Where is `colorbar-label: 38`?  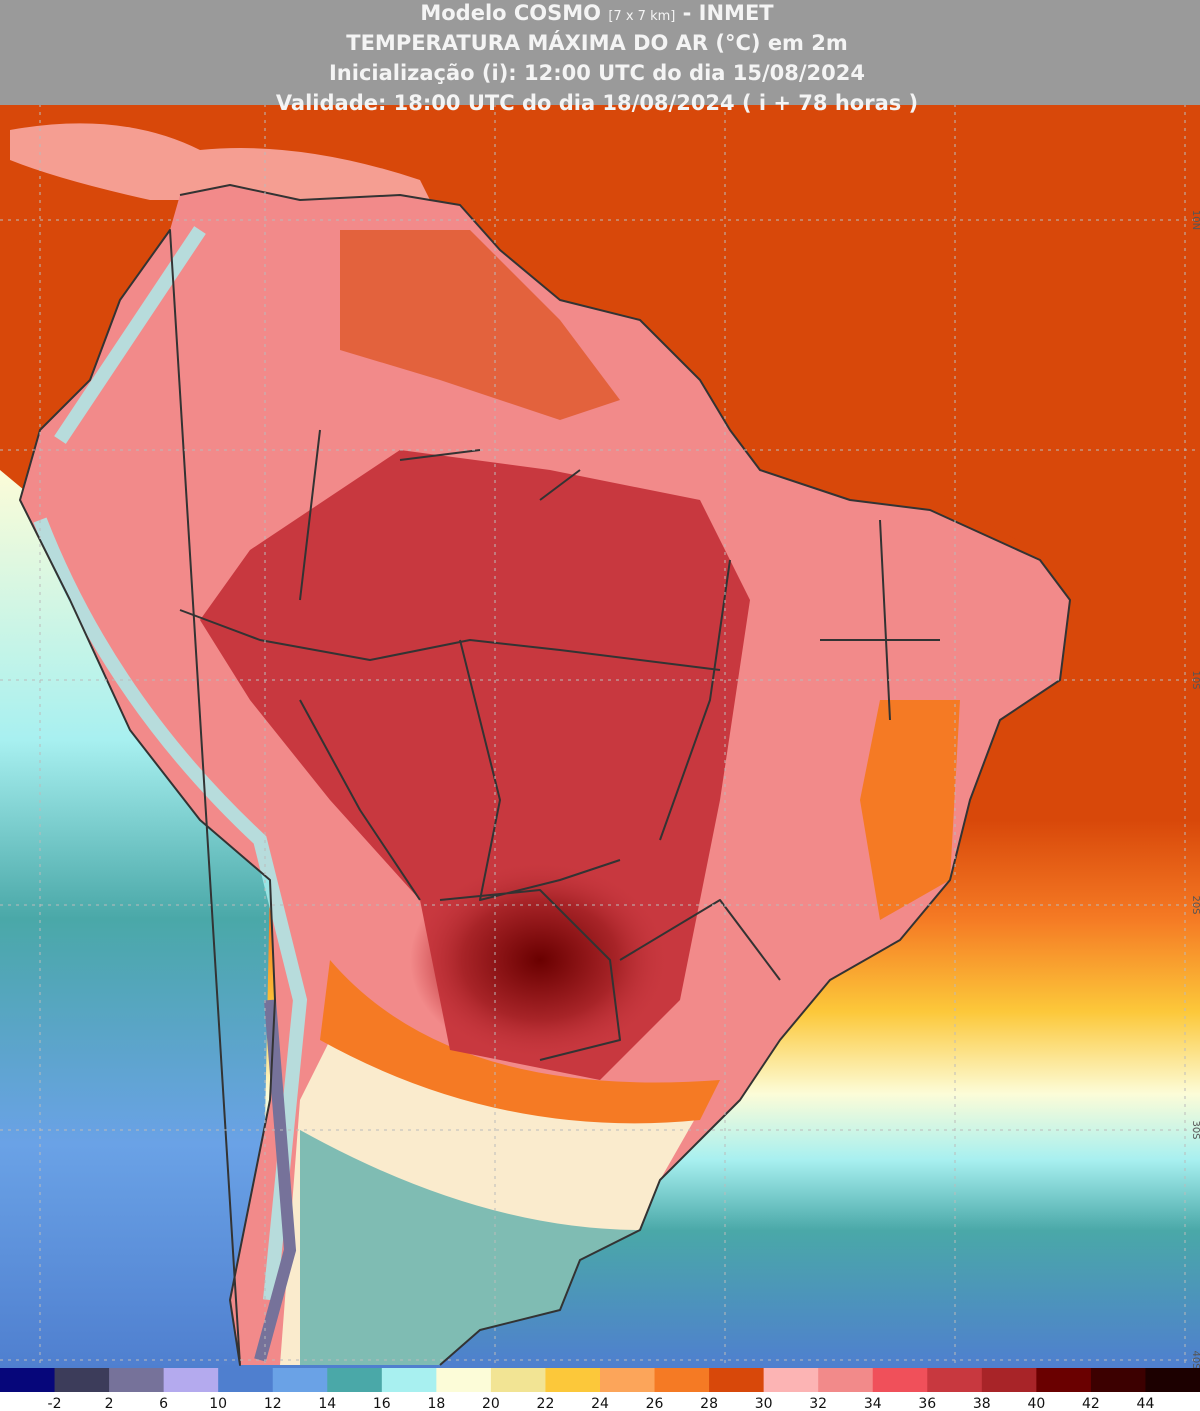 colorbar-label: 38 is located at coordinates (982, 1403).